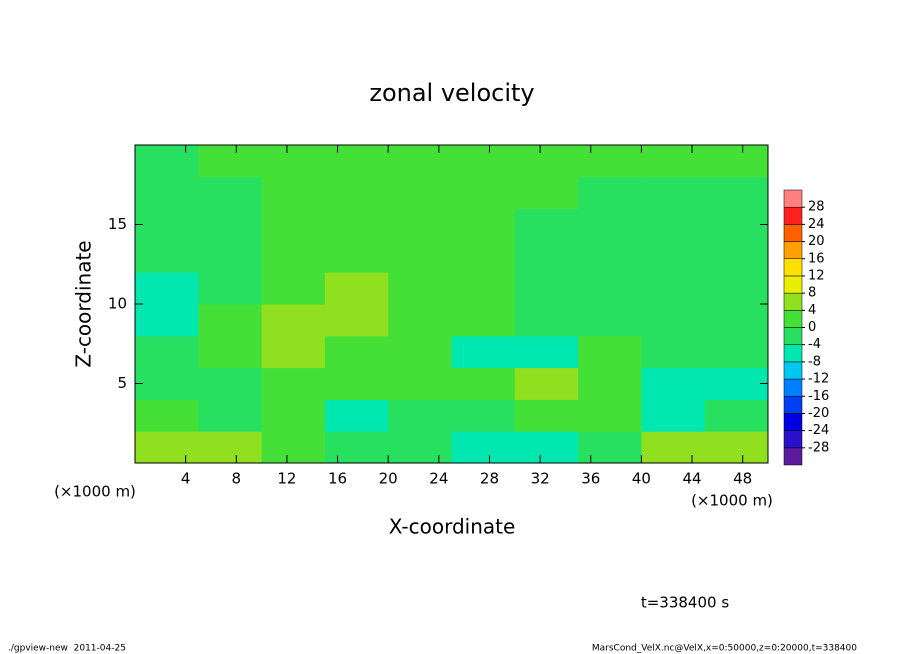  What do you see at coordinates (84, 303) in the screenshot?
I see `y-axis-label: Z-coordinate` at bounding box center [84, 303].